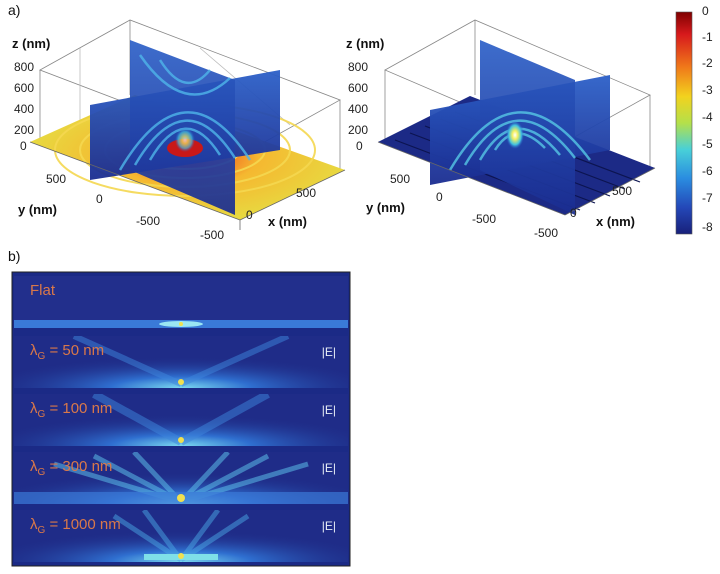 This screenshot has width=720, height=574. I want to click on left-x-tick: 500, so click(306, 193).